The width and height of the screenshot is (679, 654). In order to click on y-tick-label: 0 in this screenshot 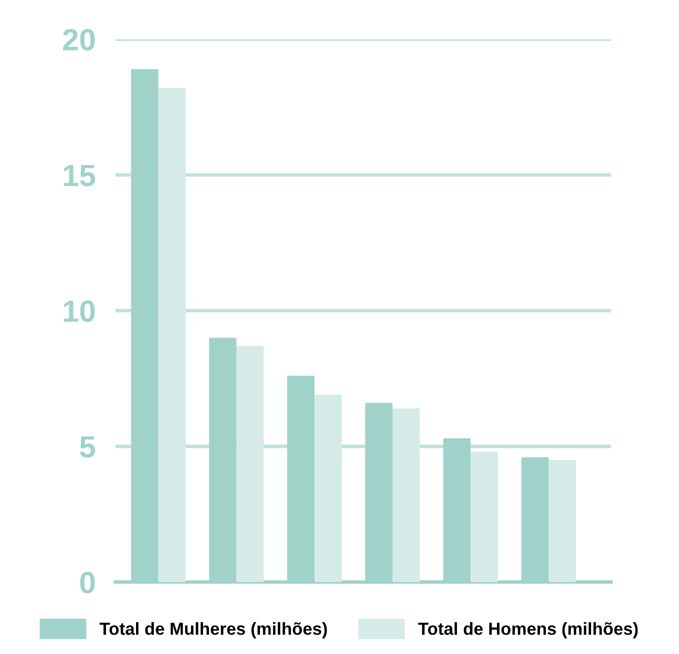, I will do `click(87, 583)`.